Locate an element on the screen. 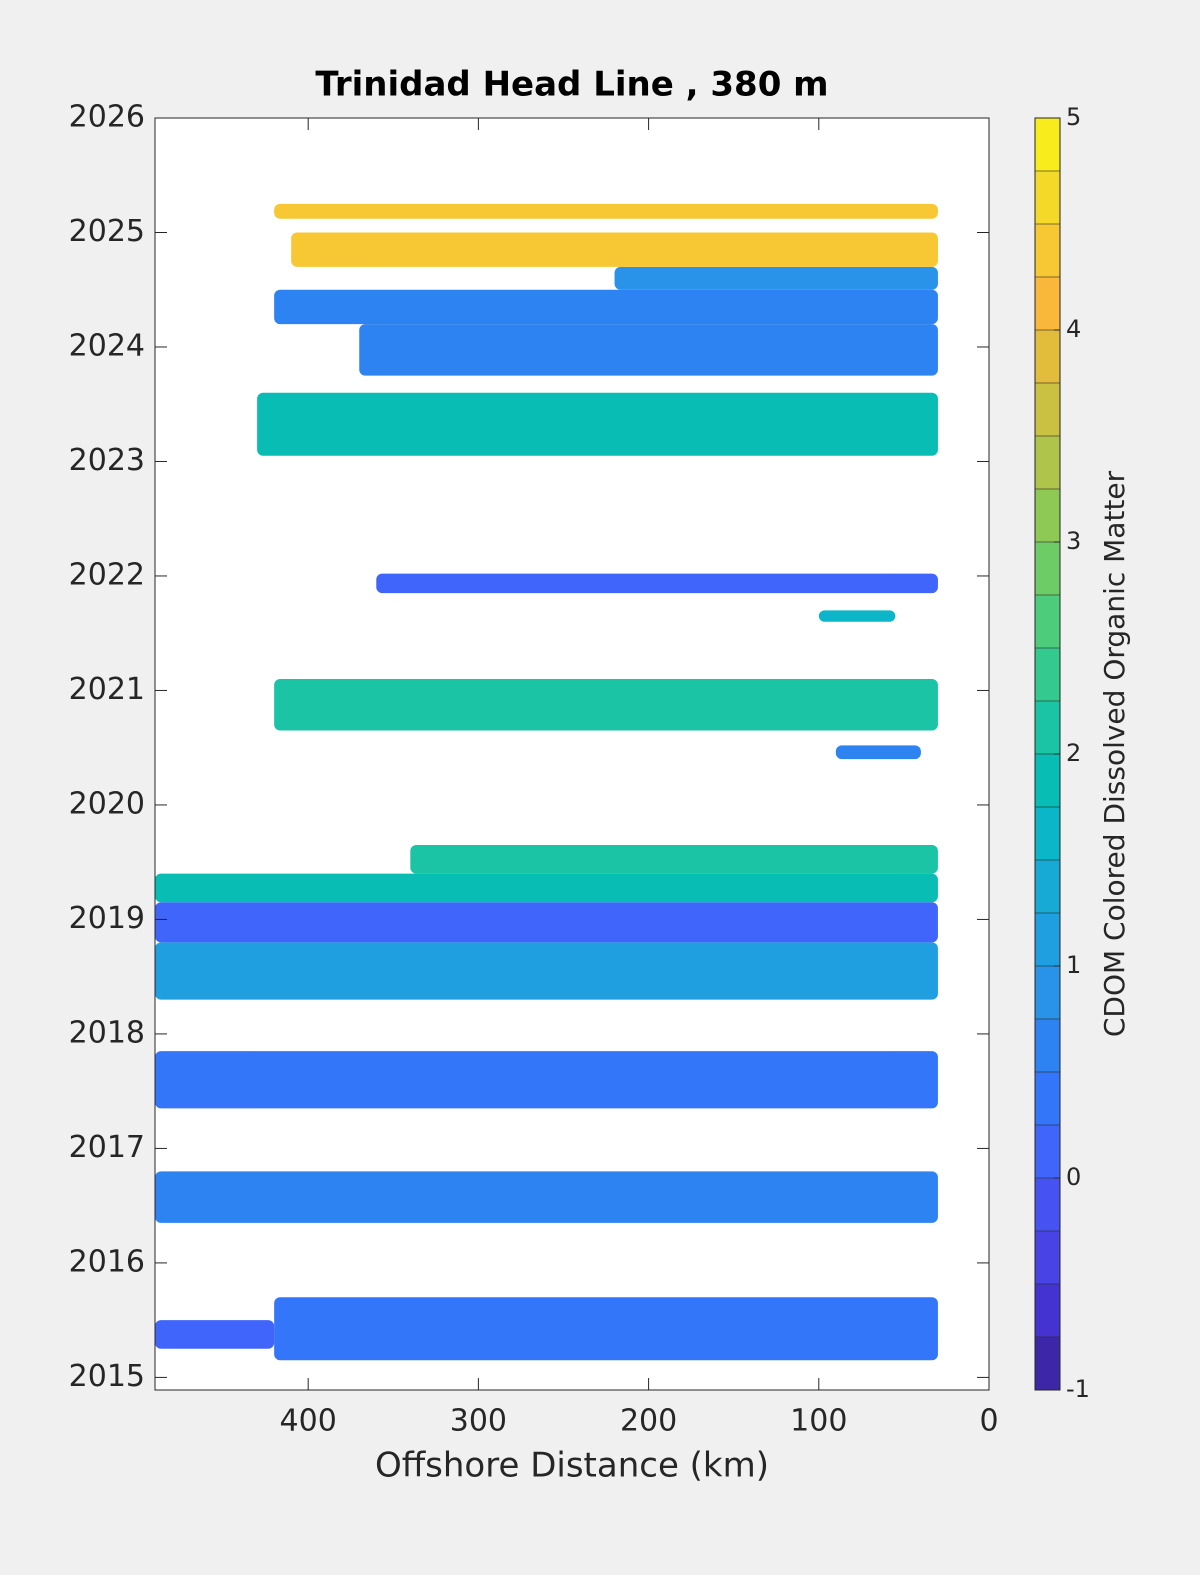  y-tick-label: 2018 is located at coordinates (107, 1032).